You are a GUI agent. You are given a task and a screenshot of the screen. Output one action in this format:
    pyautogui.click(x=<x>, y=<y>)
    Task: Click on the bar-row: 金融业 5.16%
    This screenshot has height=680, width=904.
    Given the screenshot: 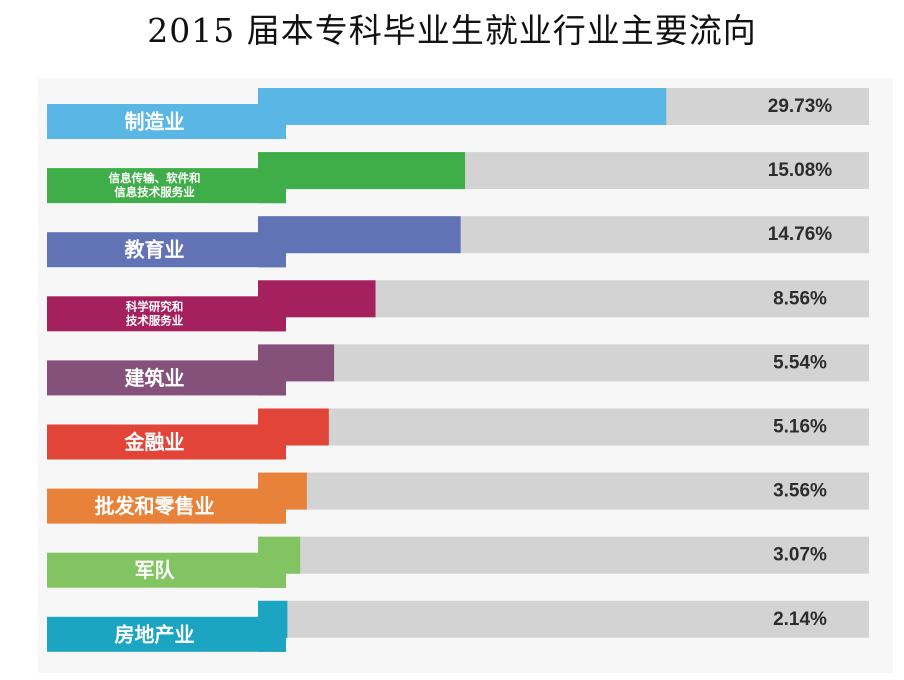 What is the action you would take?
    pyautogui.click(x=458, y=434)
    